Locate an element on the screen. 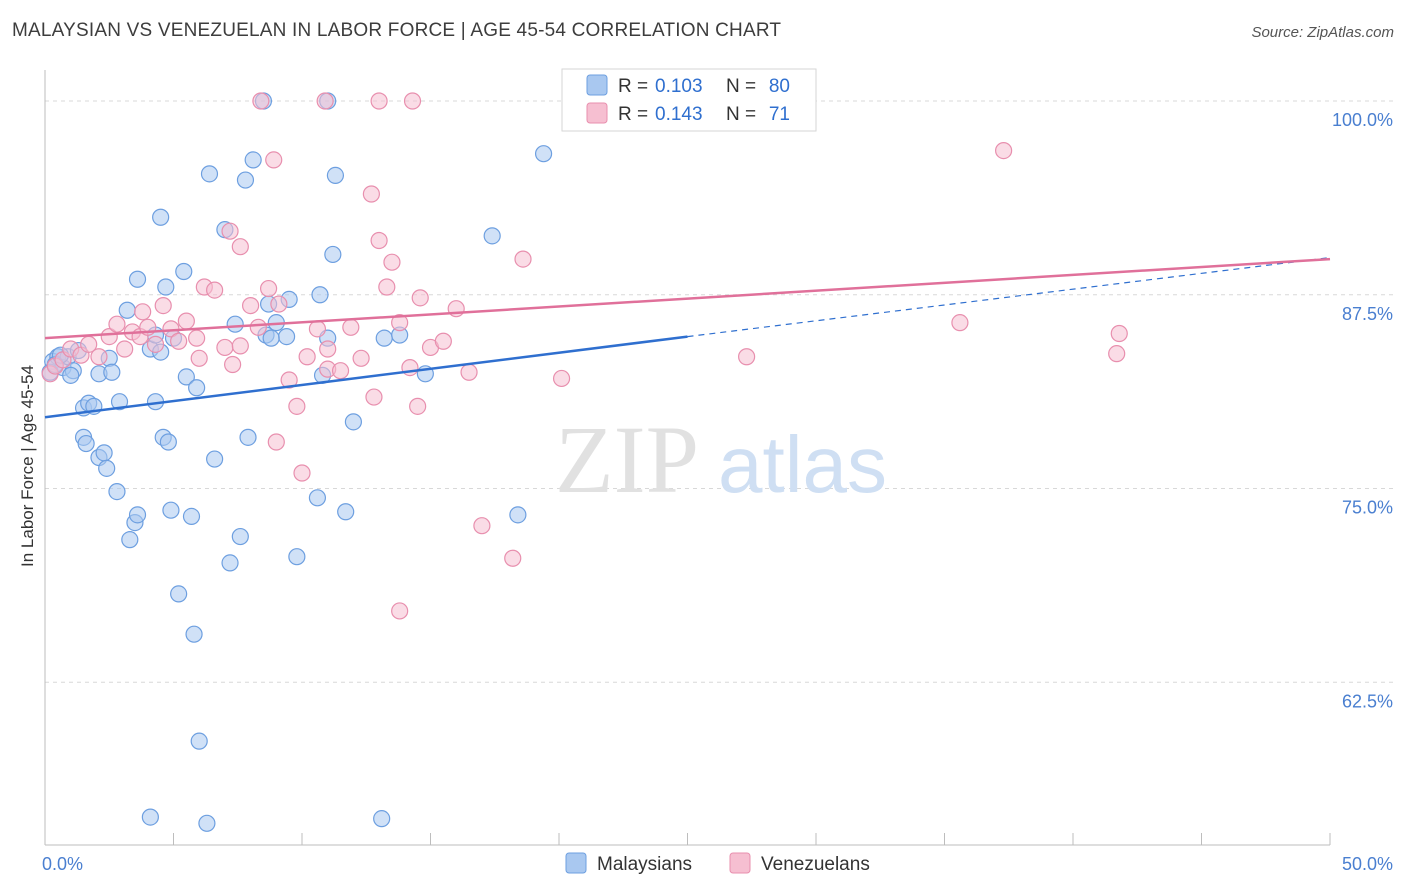 The height and width of the screenshot is (892, 1406). watermark-zip: ZIP is located at coordinates (627, 459).